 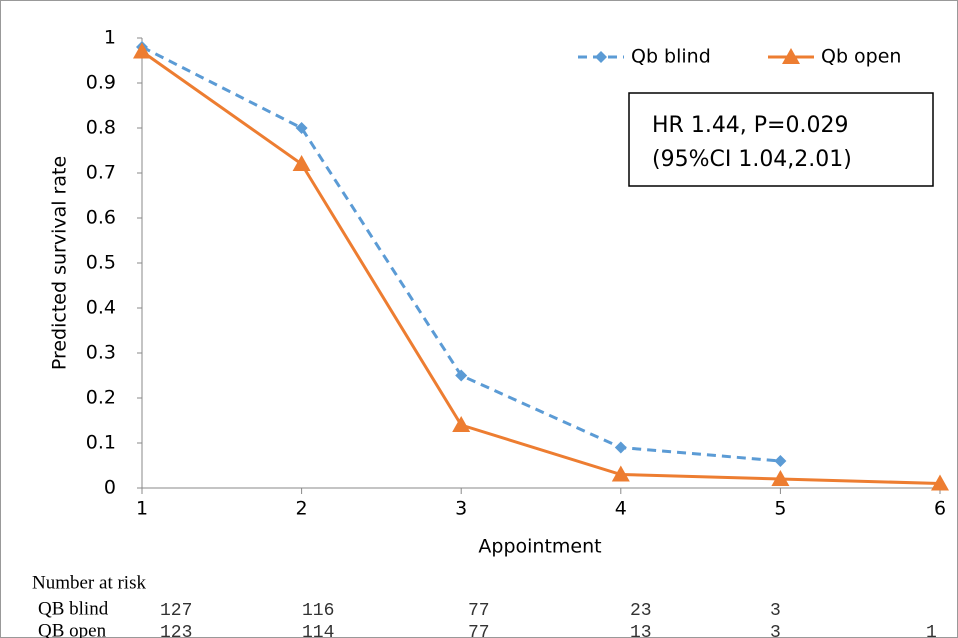 What do you see at coordinates (752, 159) in the screenshot?
I see `annotation-line: (95%CI 1.04,2.01)` at bounding box center [752, 159].